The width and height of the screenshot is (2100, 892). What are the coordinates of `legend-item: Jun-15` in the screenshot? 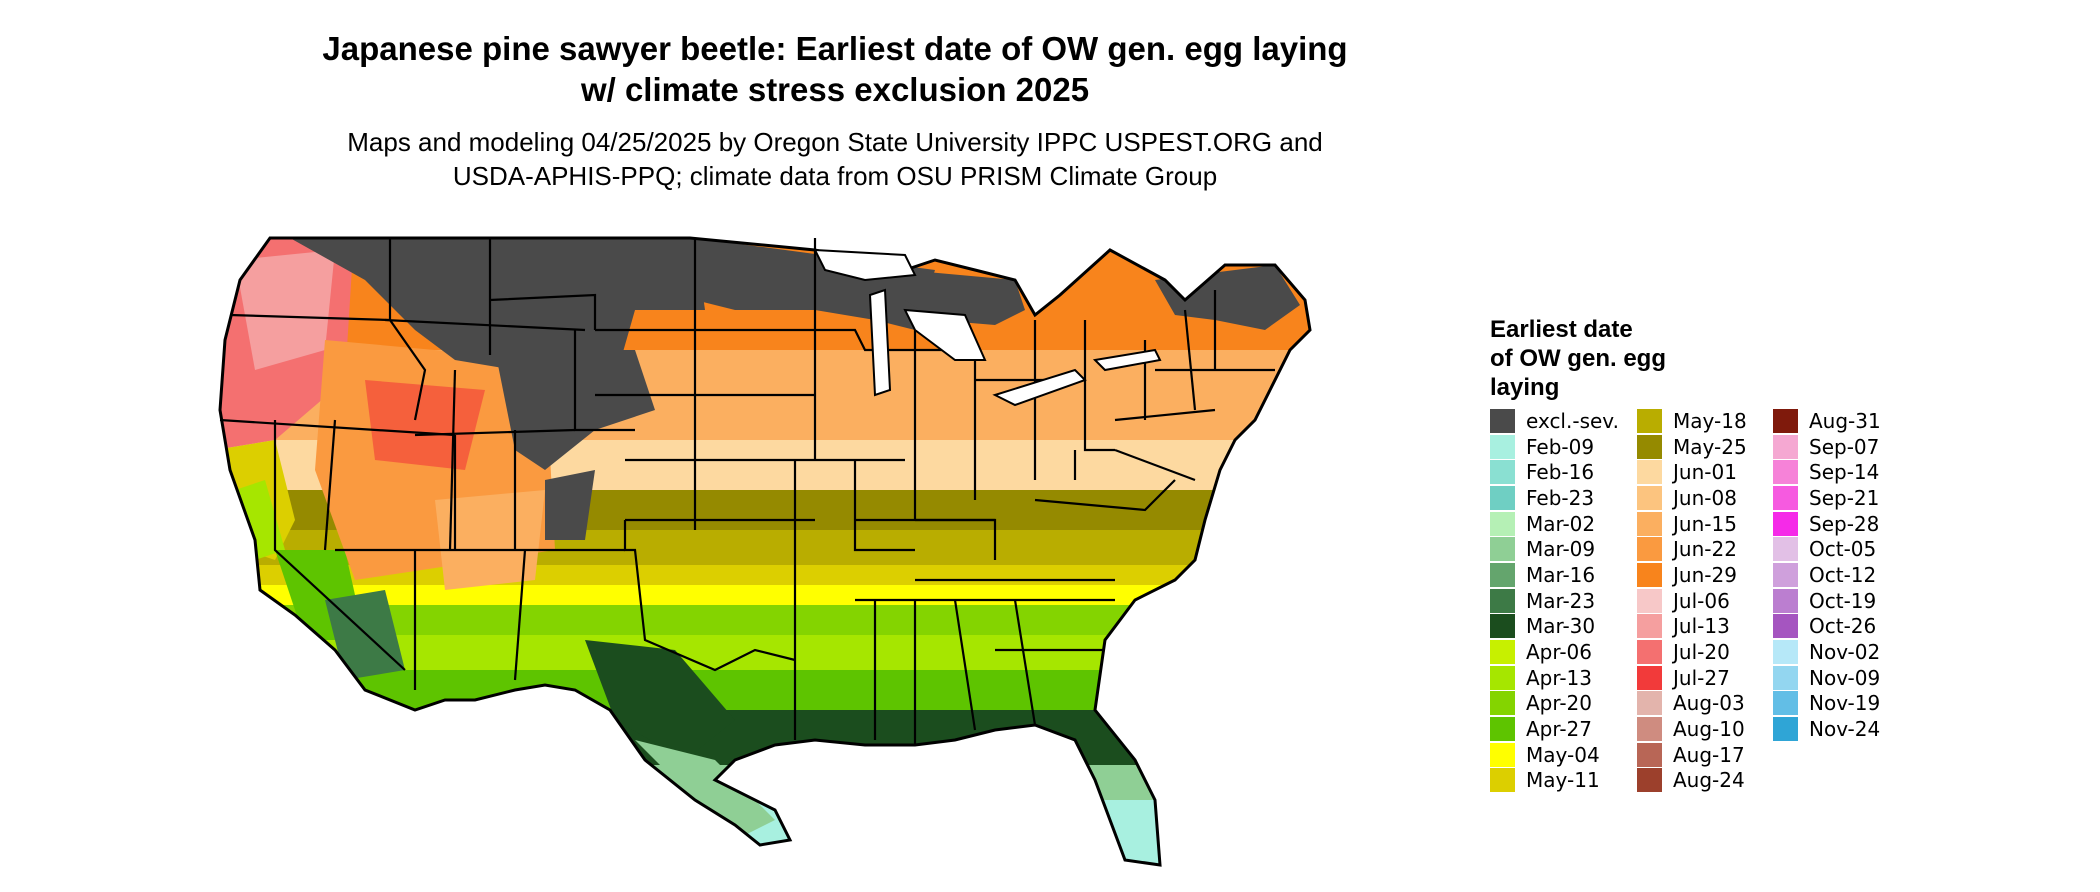 It's located at (1692, 524).